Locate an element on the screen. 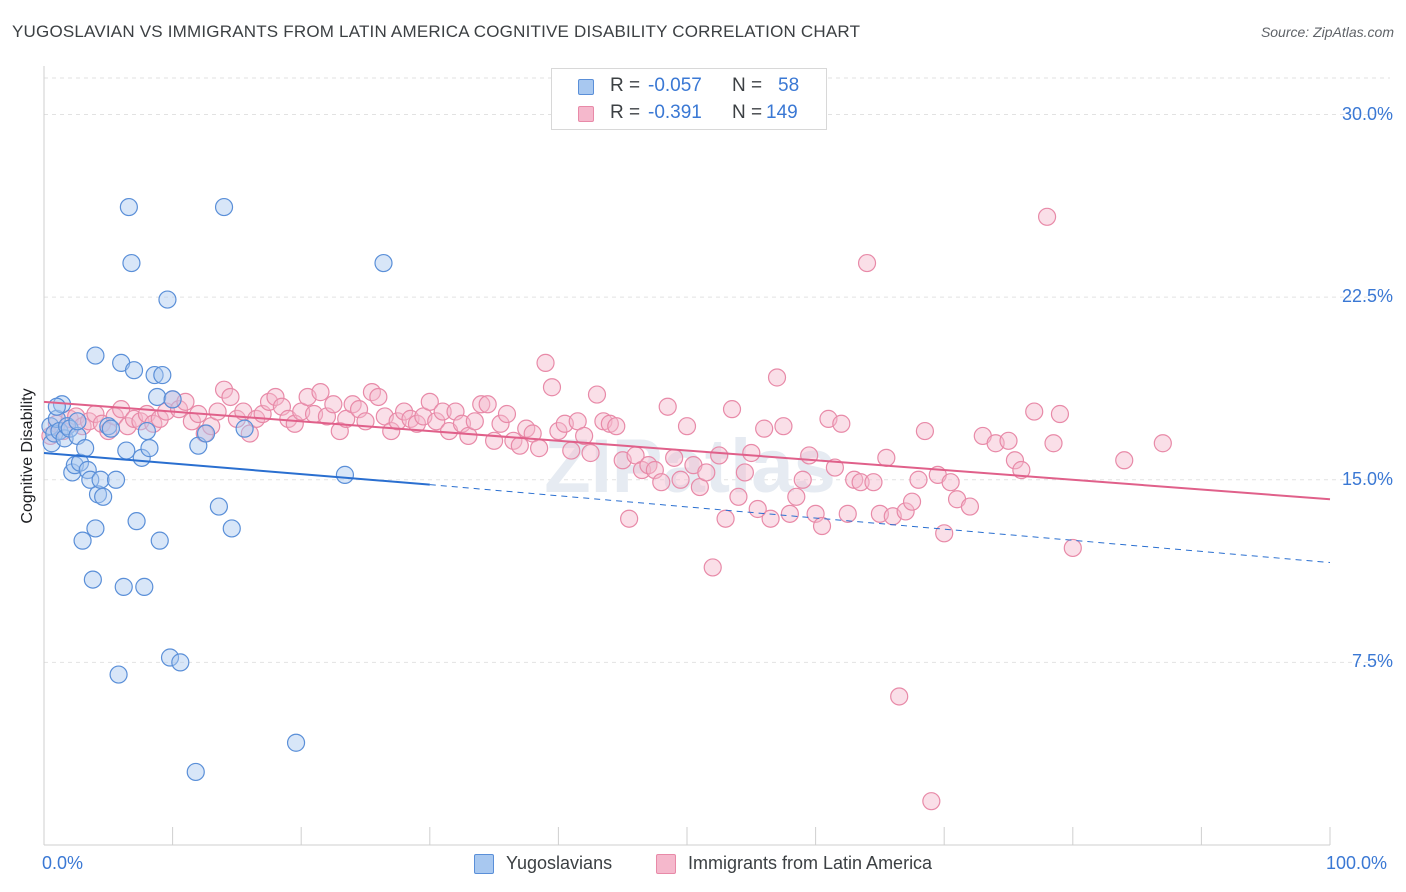 The image size is (1406, 892). legend-swatch-pink is located at coordinates (586, 114).